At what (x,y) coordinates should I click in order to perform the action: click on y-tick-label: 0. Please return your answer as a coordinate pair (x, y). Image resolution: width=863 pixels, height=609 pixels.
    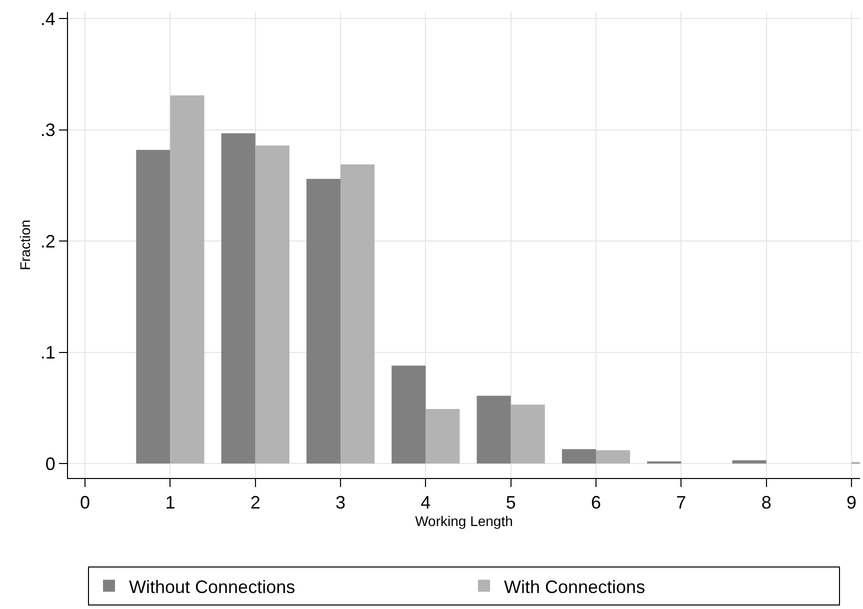
    Looking at the image, I should click on (50, 464).